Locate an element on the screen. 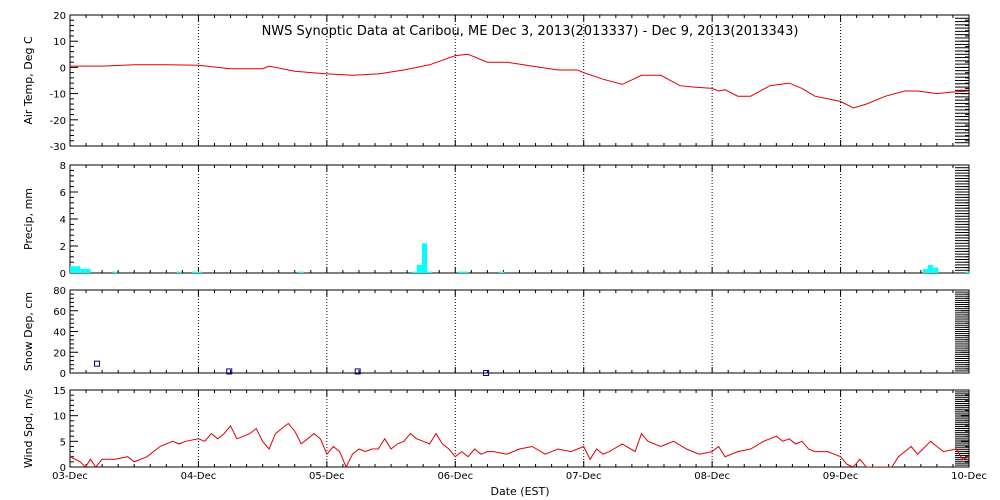  x-tick-label: 06-Dec is located at coordinates (455, 476).